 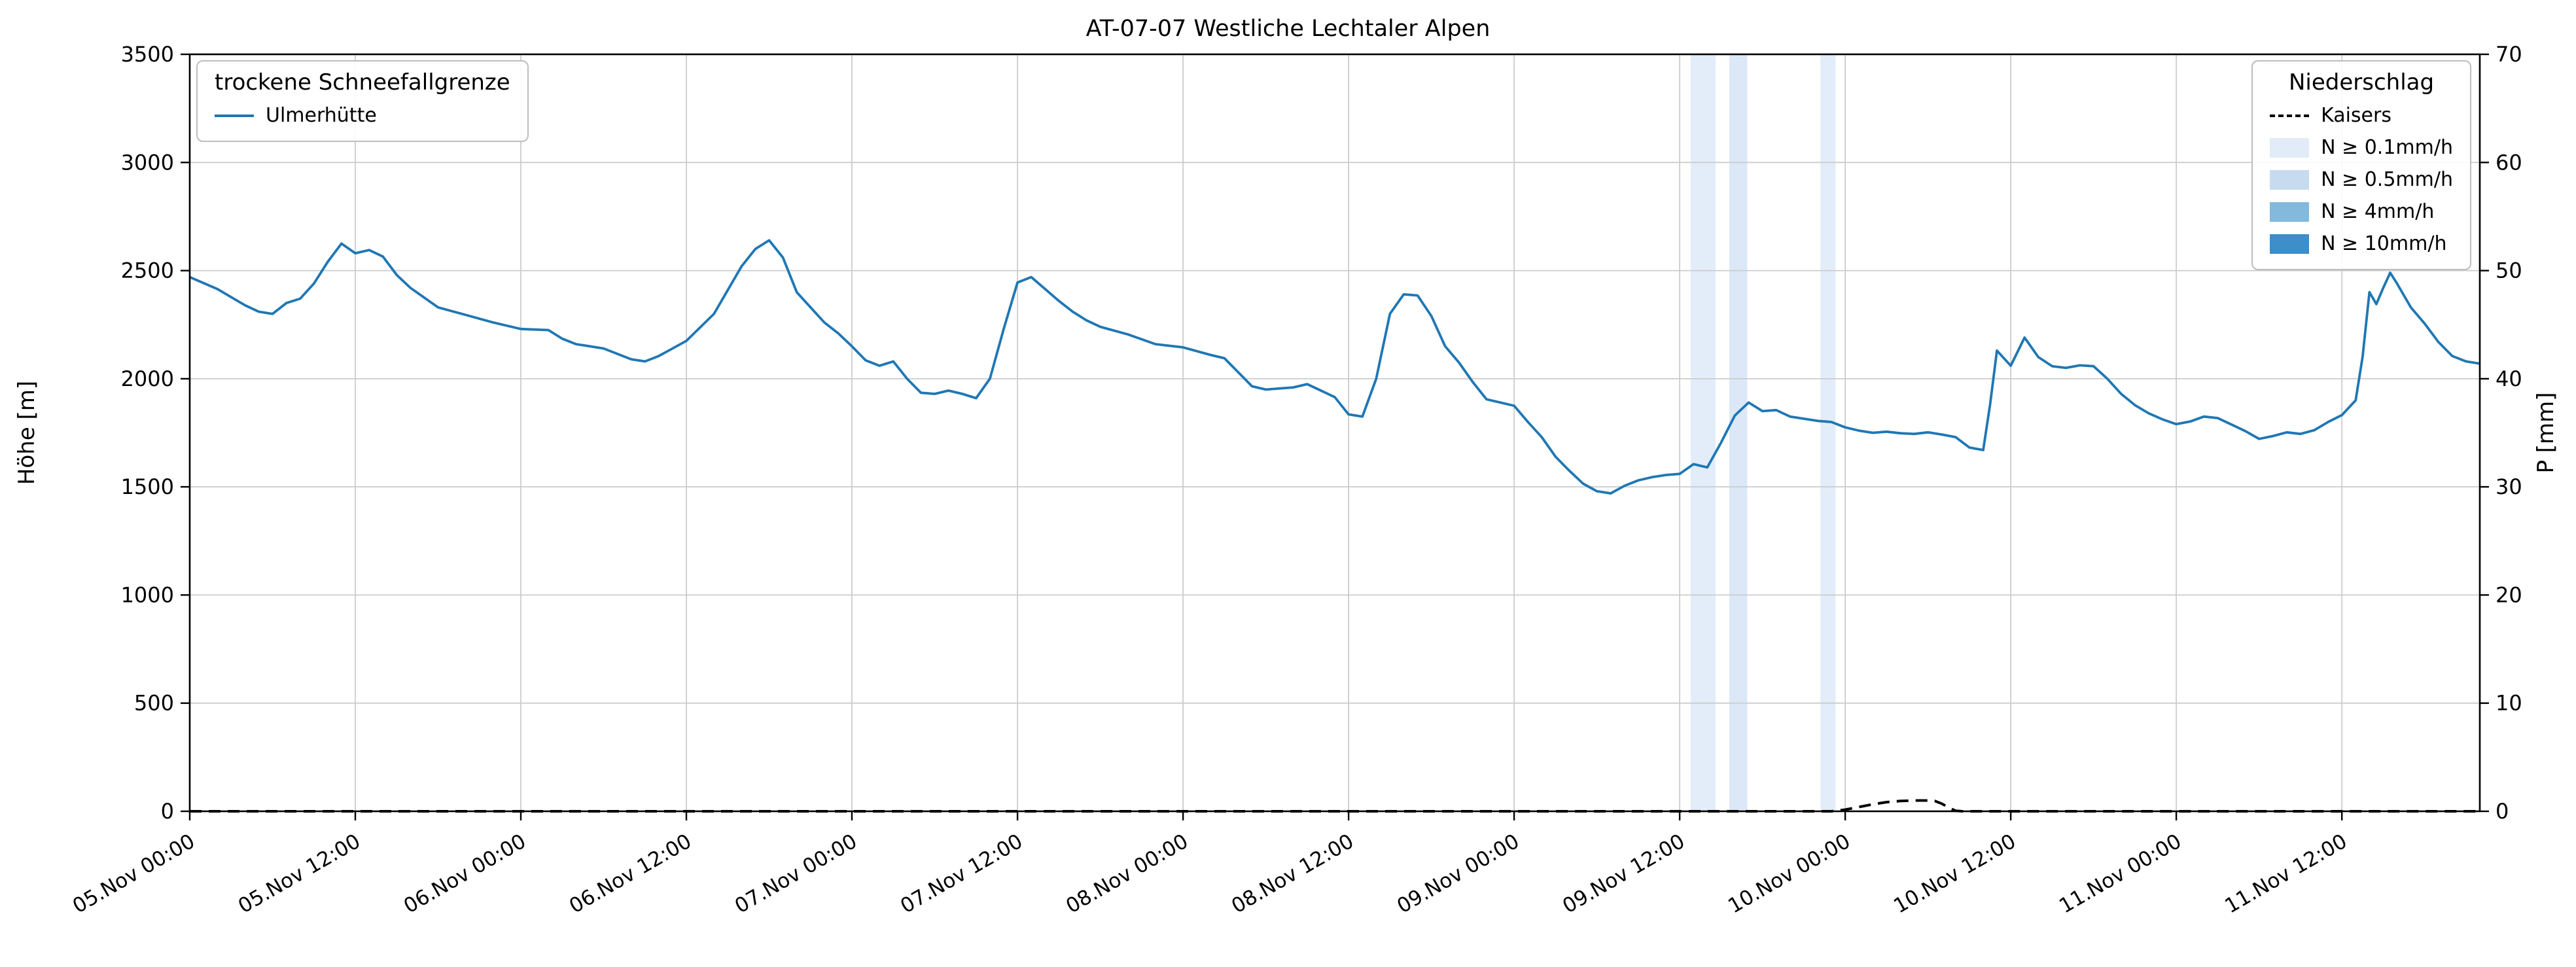 What do you see at coordinates (2286, 875) in the screenshot?
I see `x-tick-label: 11.Nov 12:00` at bounding box center [2286, 875].